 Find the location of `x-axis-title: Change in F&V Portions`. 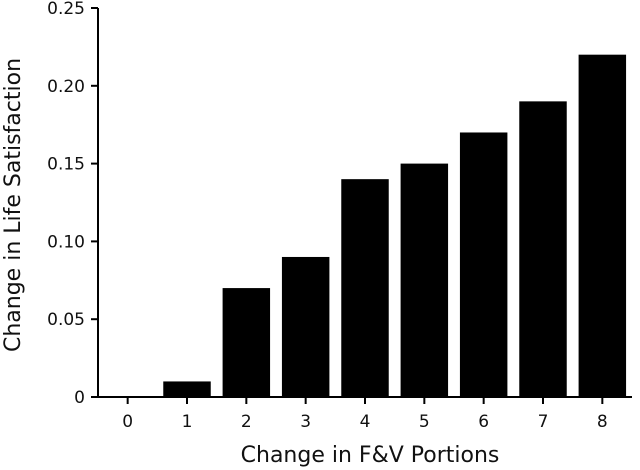

x-axis-title: Change in F&V Portions is located at coordinates (370, 455).